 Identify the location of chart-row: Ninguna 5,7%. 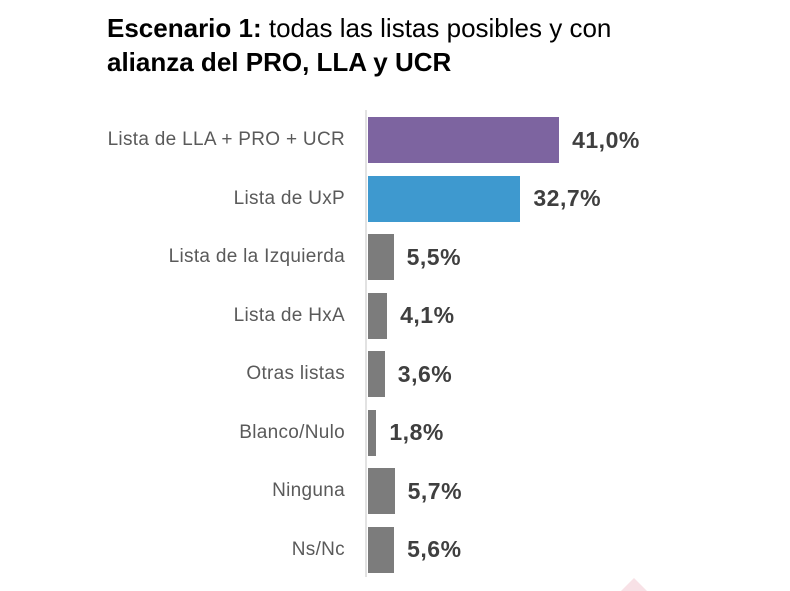
(395, 491).